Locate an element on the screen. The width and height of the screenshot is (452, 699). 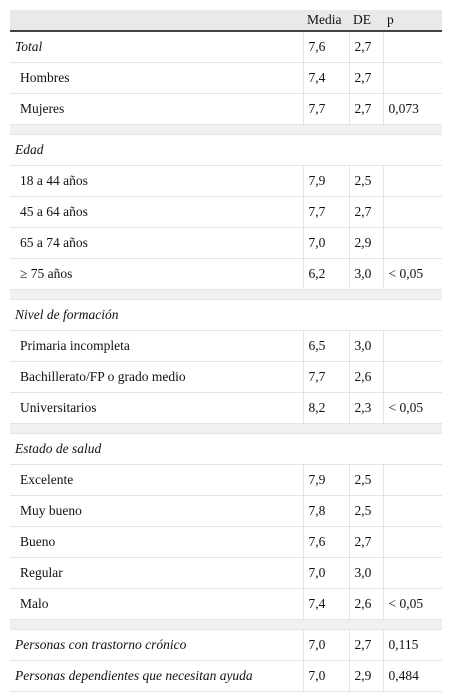
category-row: Estado de salud is located at coordinates (226, 449).